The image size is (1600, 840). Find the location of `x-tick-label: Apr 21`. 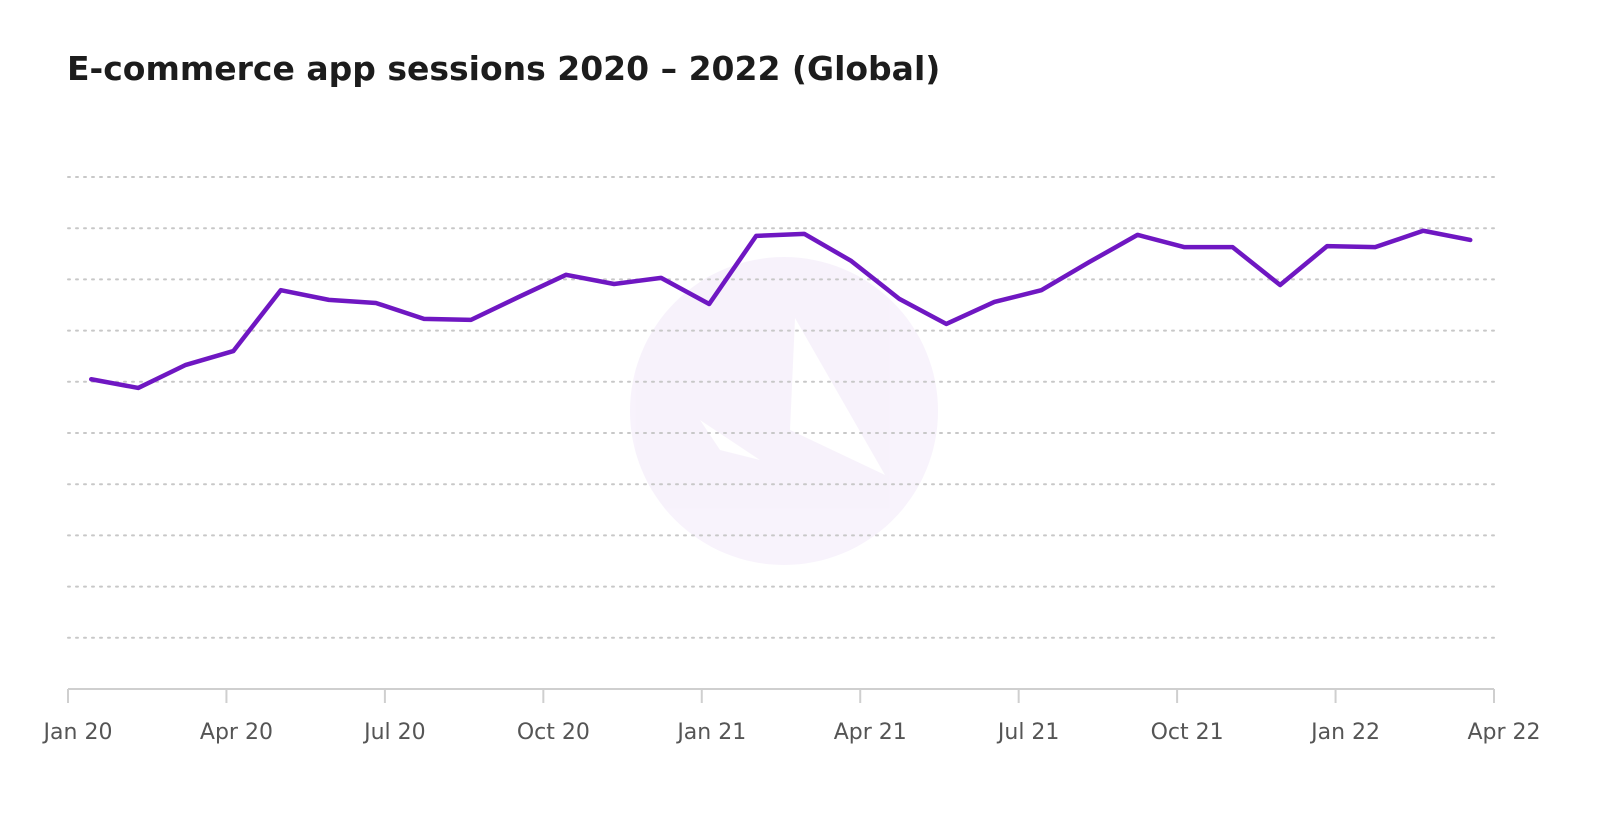

x-tick-label: Apr 21 is located at coordinates (870, 732).